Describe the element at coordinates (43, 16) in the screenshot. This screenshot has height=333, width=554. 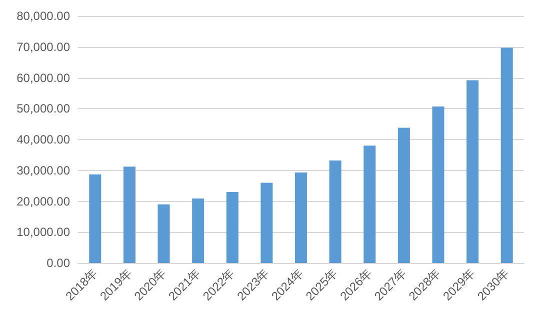
I see `y-tick-label: 80,000.00` at that location.